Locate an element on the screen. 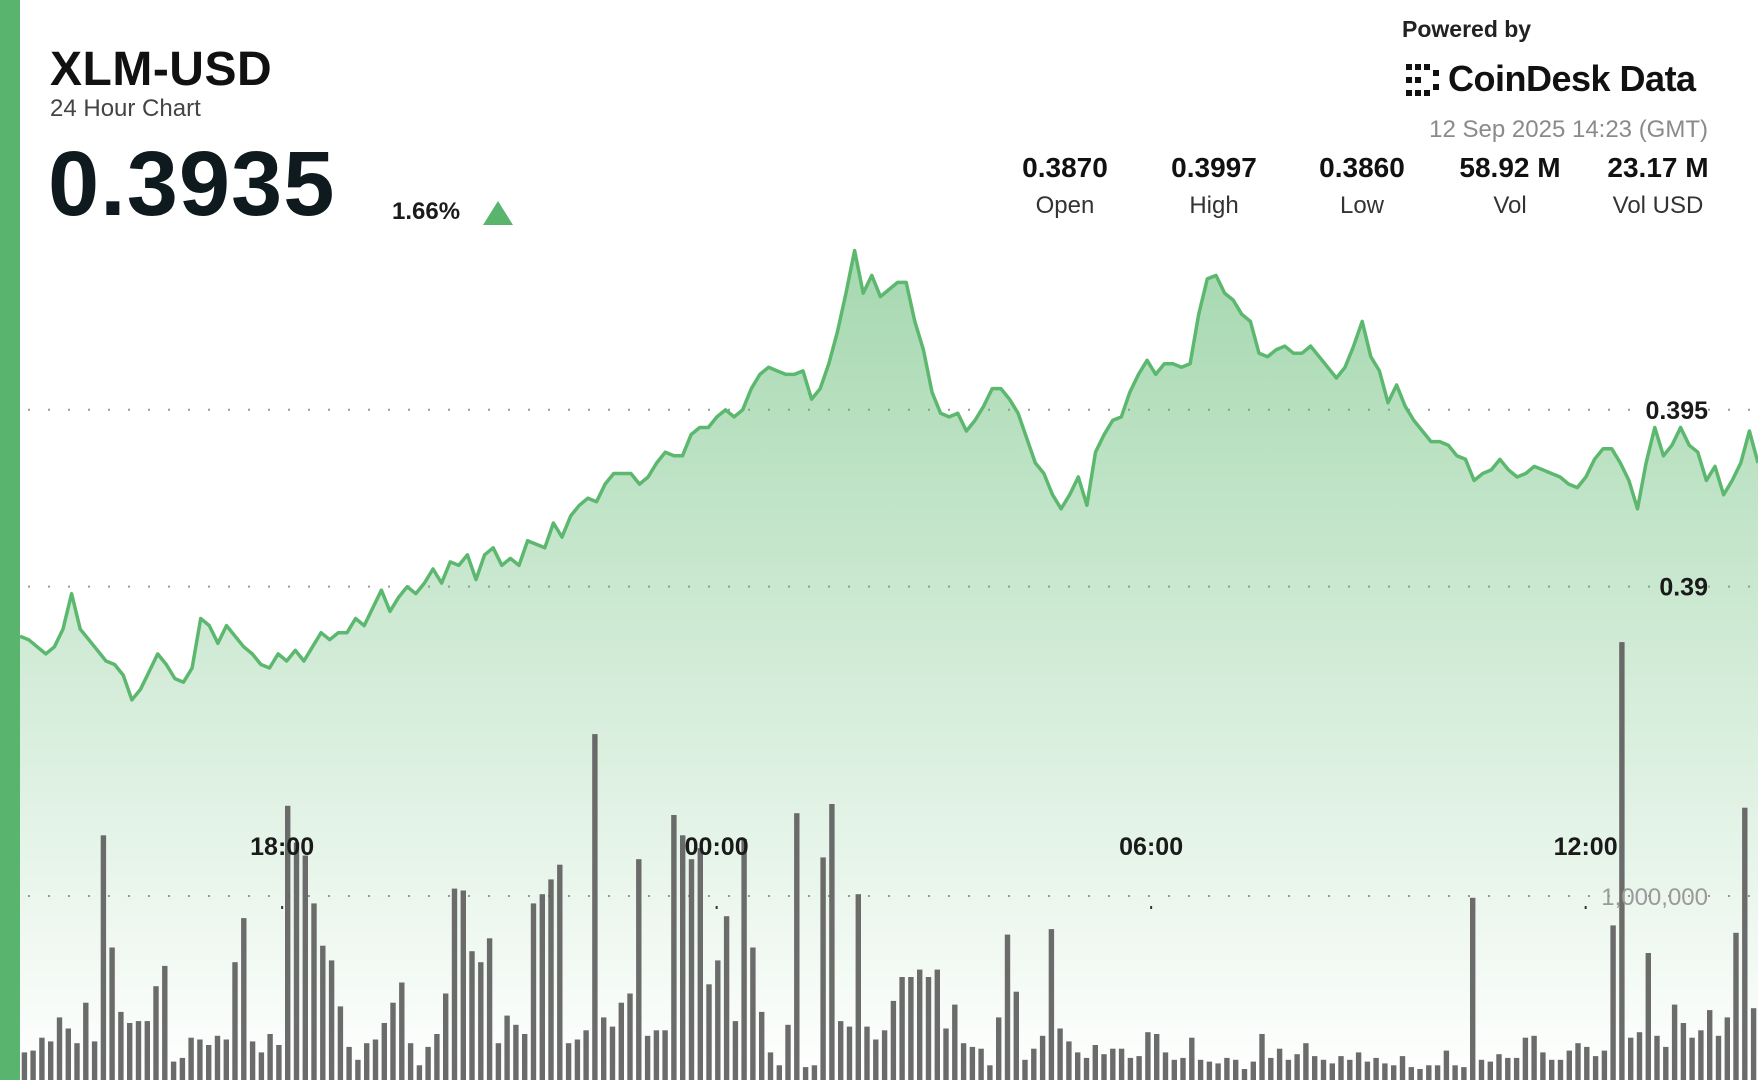 The image size is (1758, 1080). timestamp: 12 Sep 2025 14:23 (GMT) is located at coordinates (1568, 129).